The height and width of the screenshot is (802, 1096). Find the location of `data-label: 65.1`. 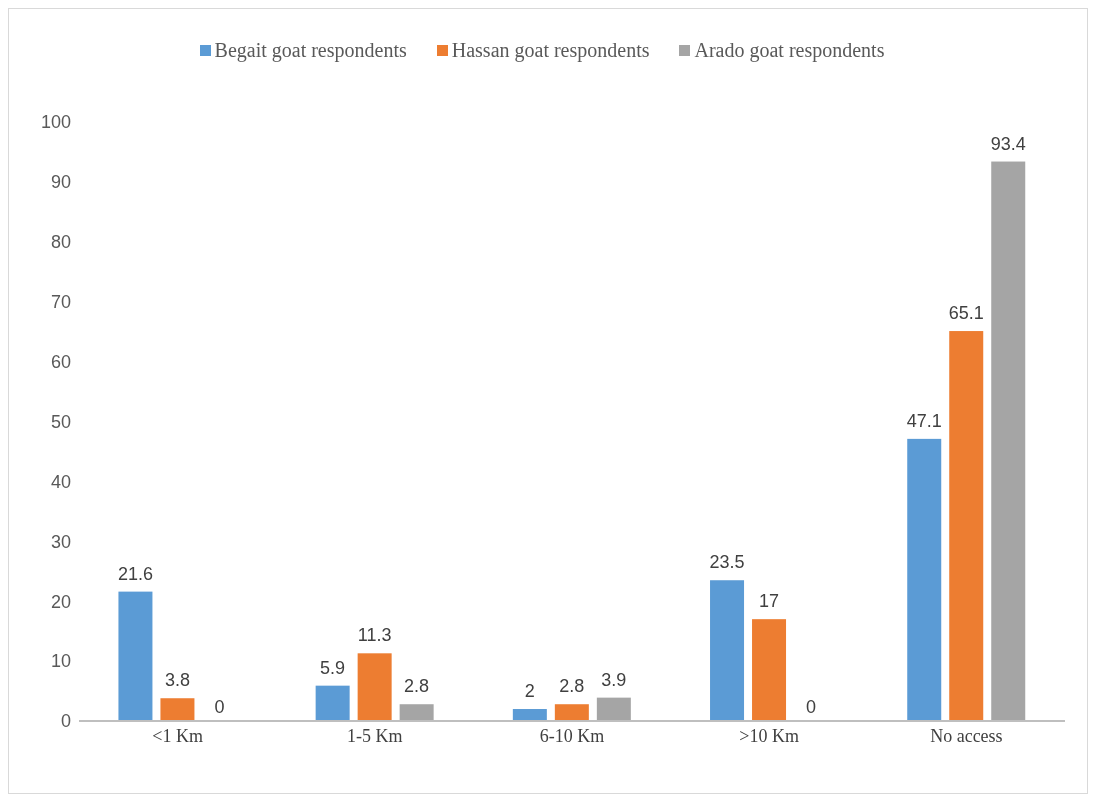

data-label: 65.1 is located at coordinates (966, 313).